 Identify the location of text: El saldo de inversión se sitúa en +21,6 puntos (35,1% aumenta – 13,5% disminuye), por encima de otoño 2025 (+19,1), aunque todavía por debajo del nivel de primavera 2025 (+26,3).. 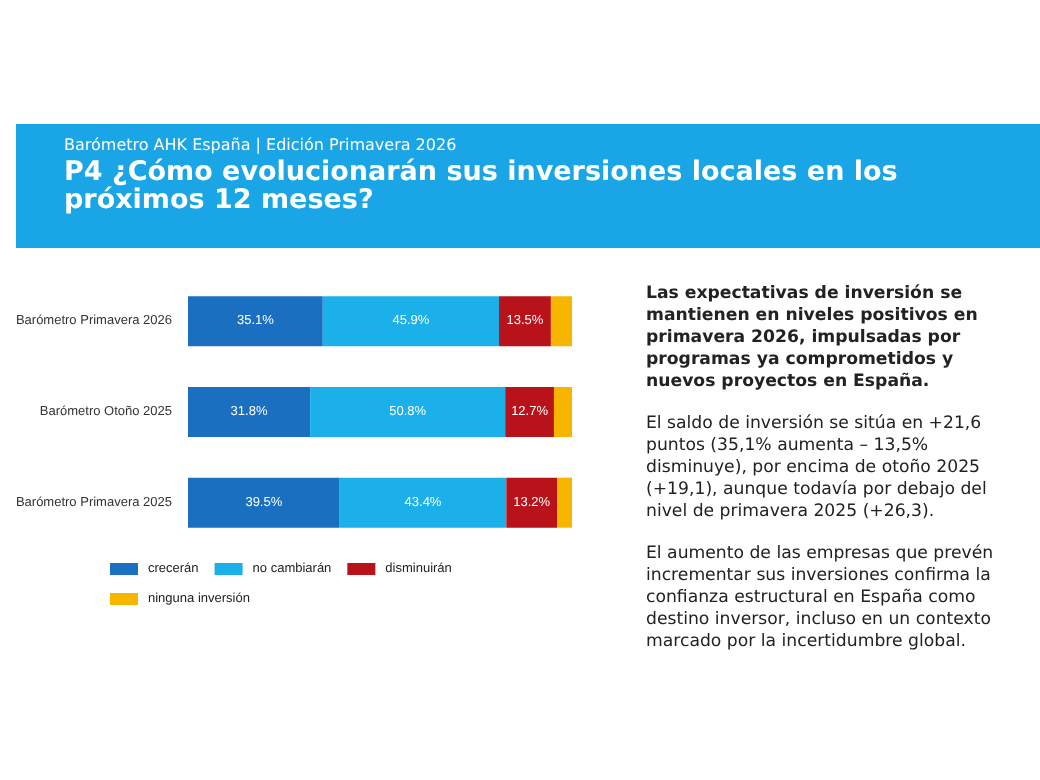
(817, 469).